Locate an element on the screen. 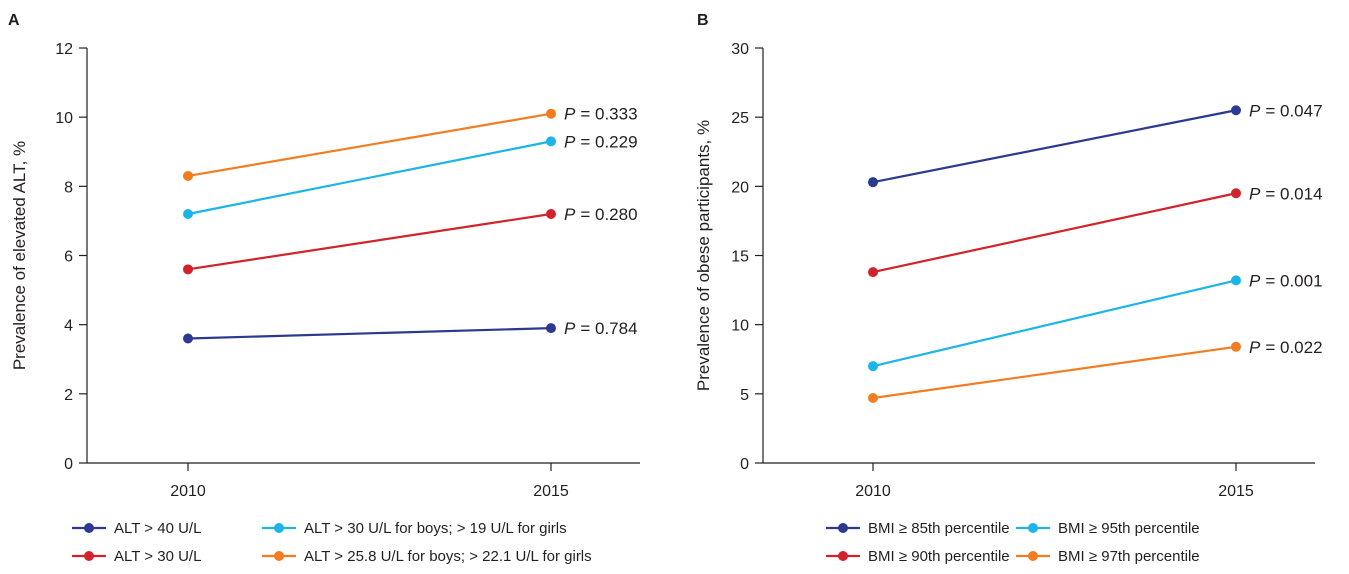 This screenshot has width=1349, height=574. y-tick-label: 25 is located at coordinates (740, 118).